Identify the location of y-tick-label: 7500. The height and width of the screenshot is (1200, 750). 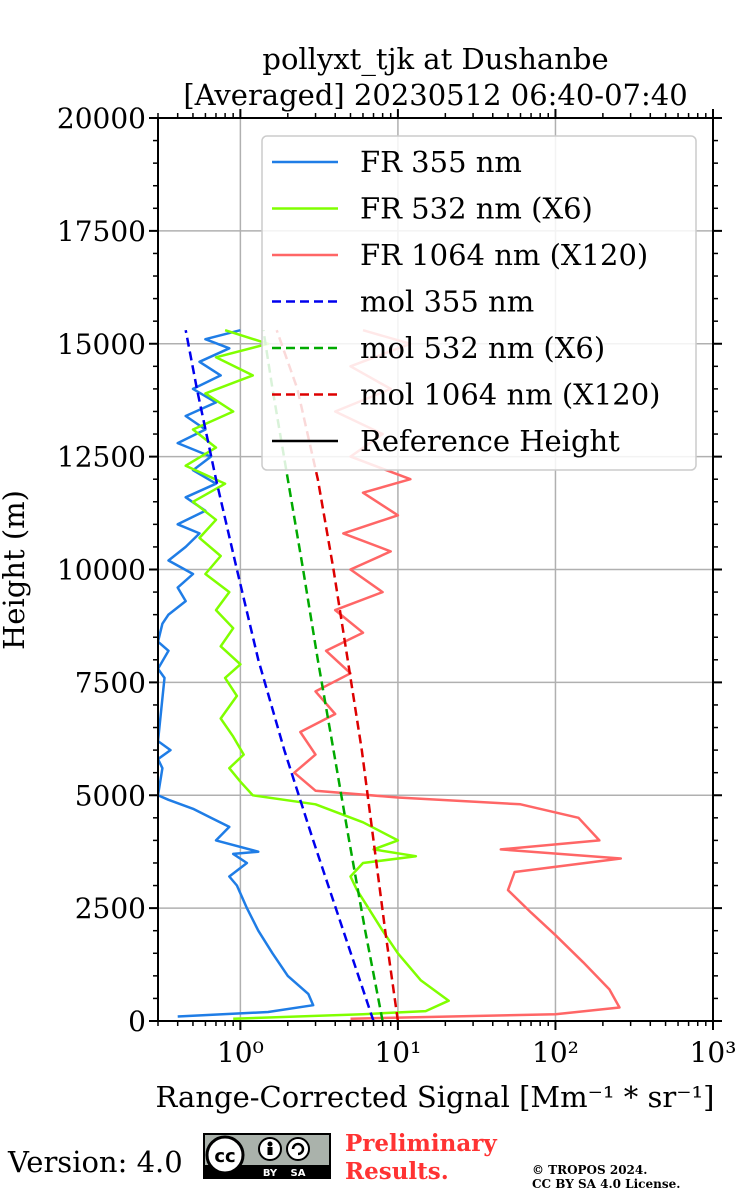
(110, 682).